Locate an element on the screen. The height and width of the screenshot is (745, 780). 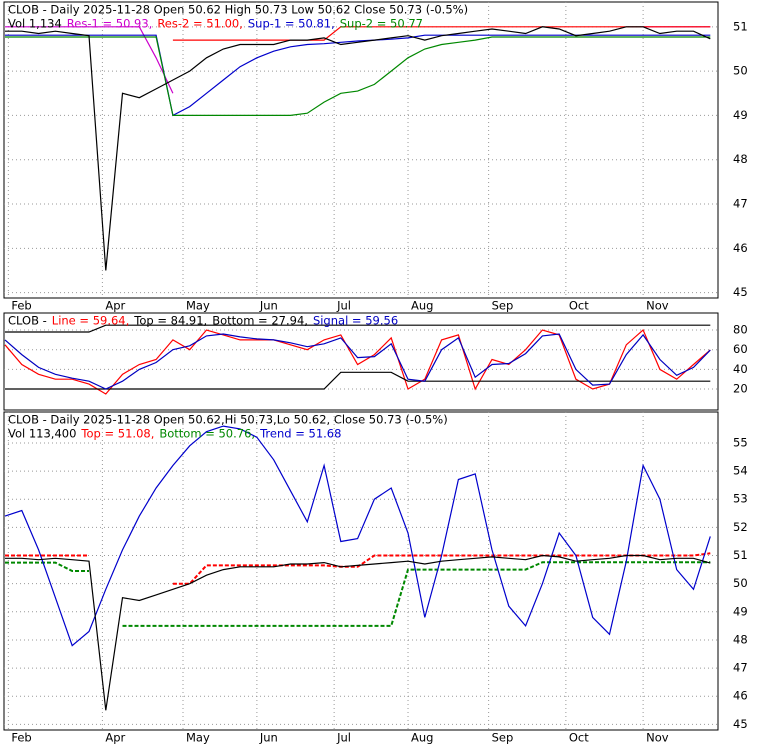
y-tick-label: 53 is located at coordinates (740, 499).